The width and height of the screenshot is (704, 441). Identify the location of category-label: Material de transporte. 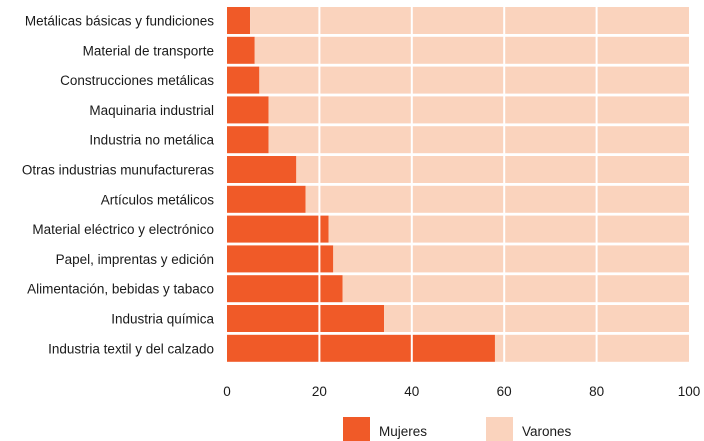
(148, 50).